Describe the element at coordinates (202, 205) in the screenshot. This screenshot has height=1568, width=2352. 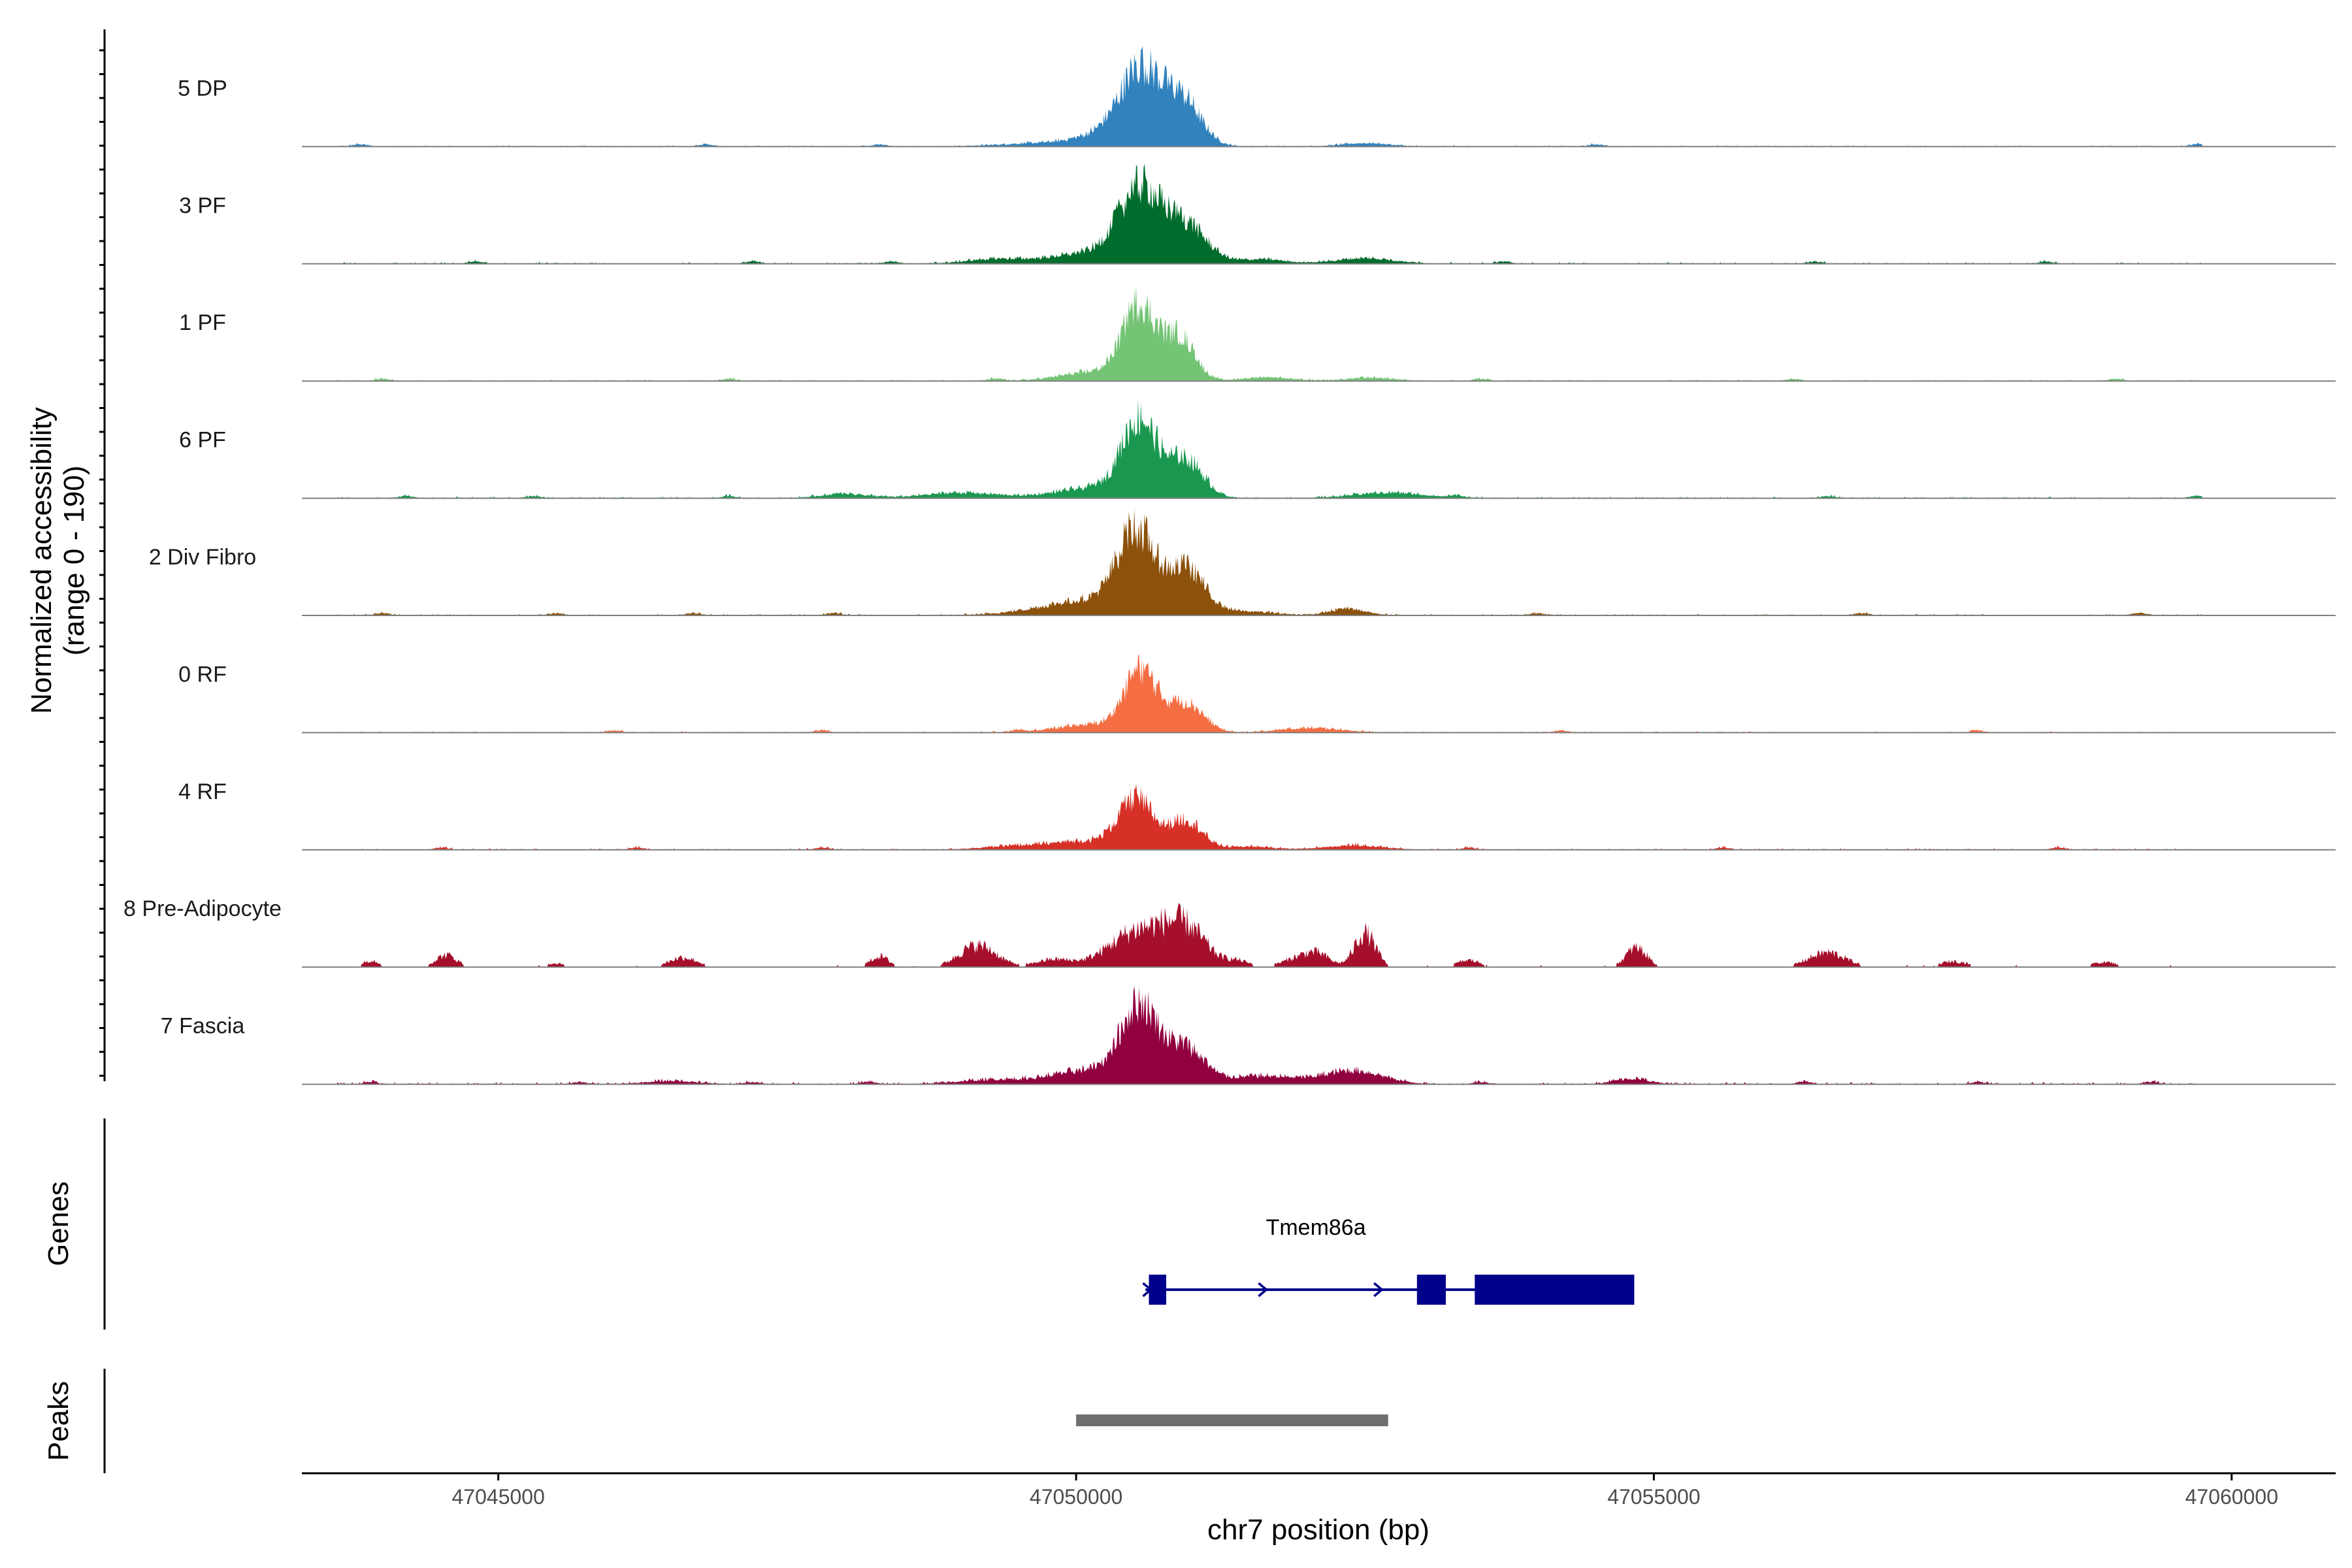
I see `track-label: 3 PF` at that location.